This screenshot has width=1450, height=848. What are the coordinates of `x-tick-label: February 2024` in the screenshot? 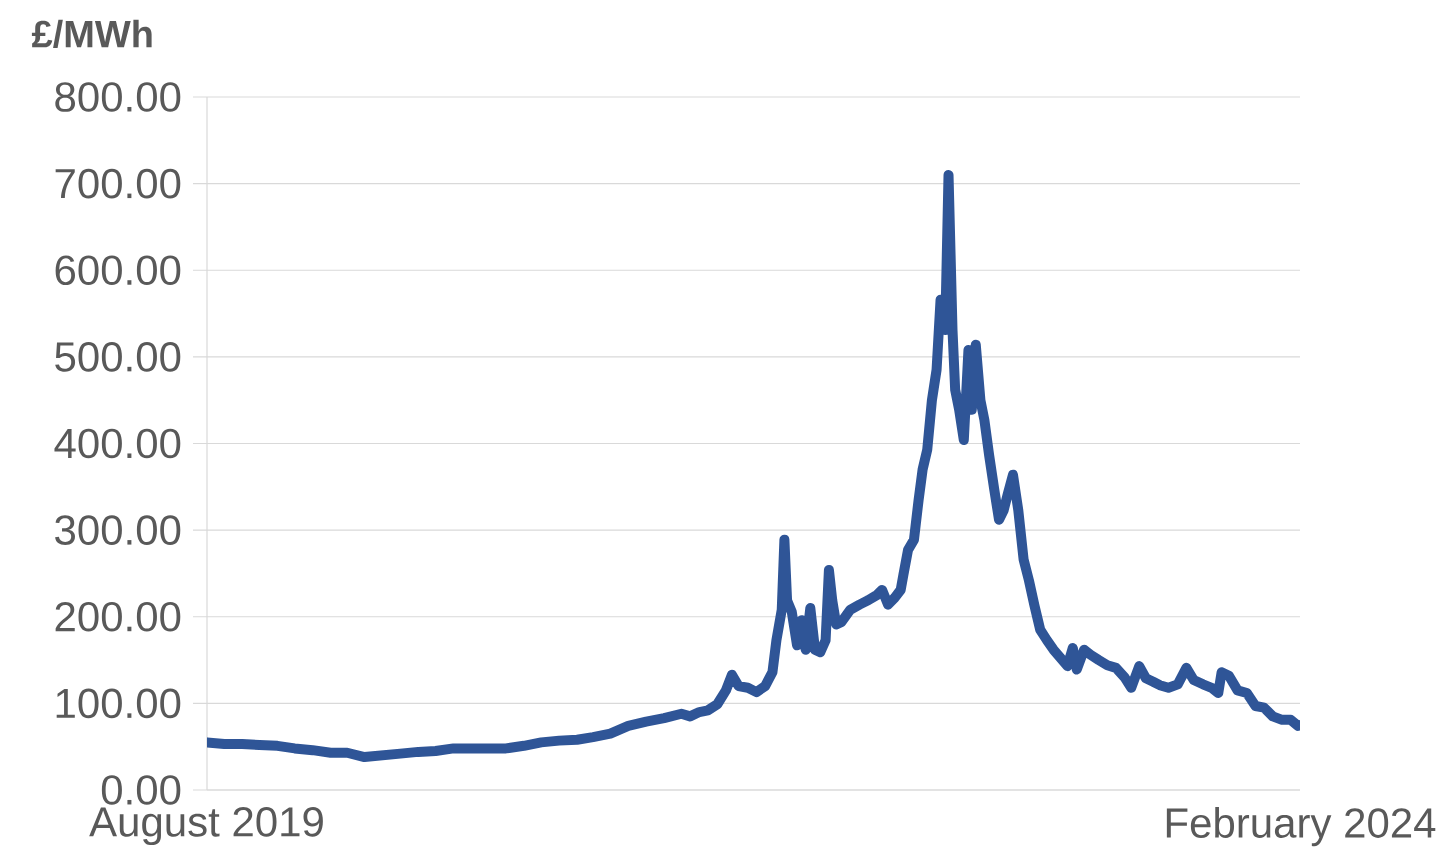 It's located at (1301, 827).